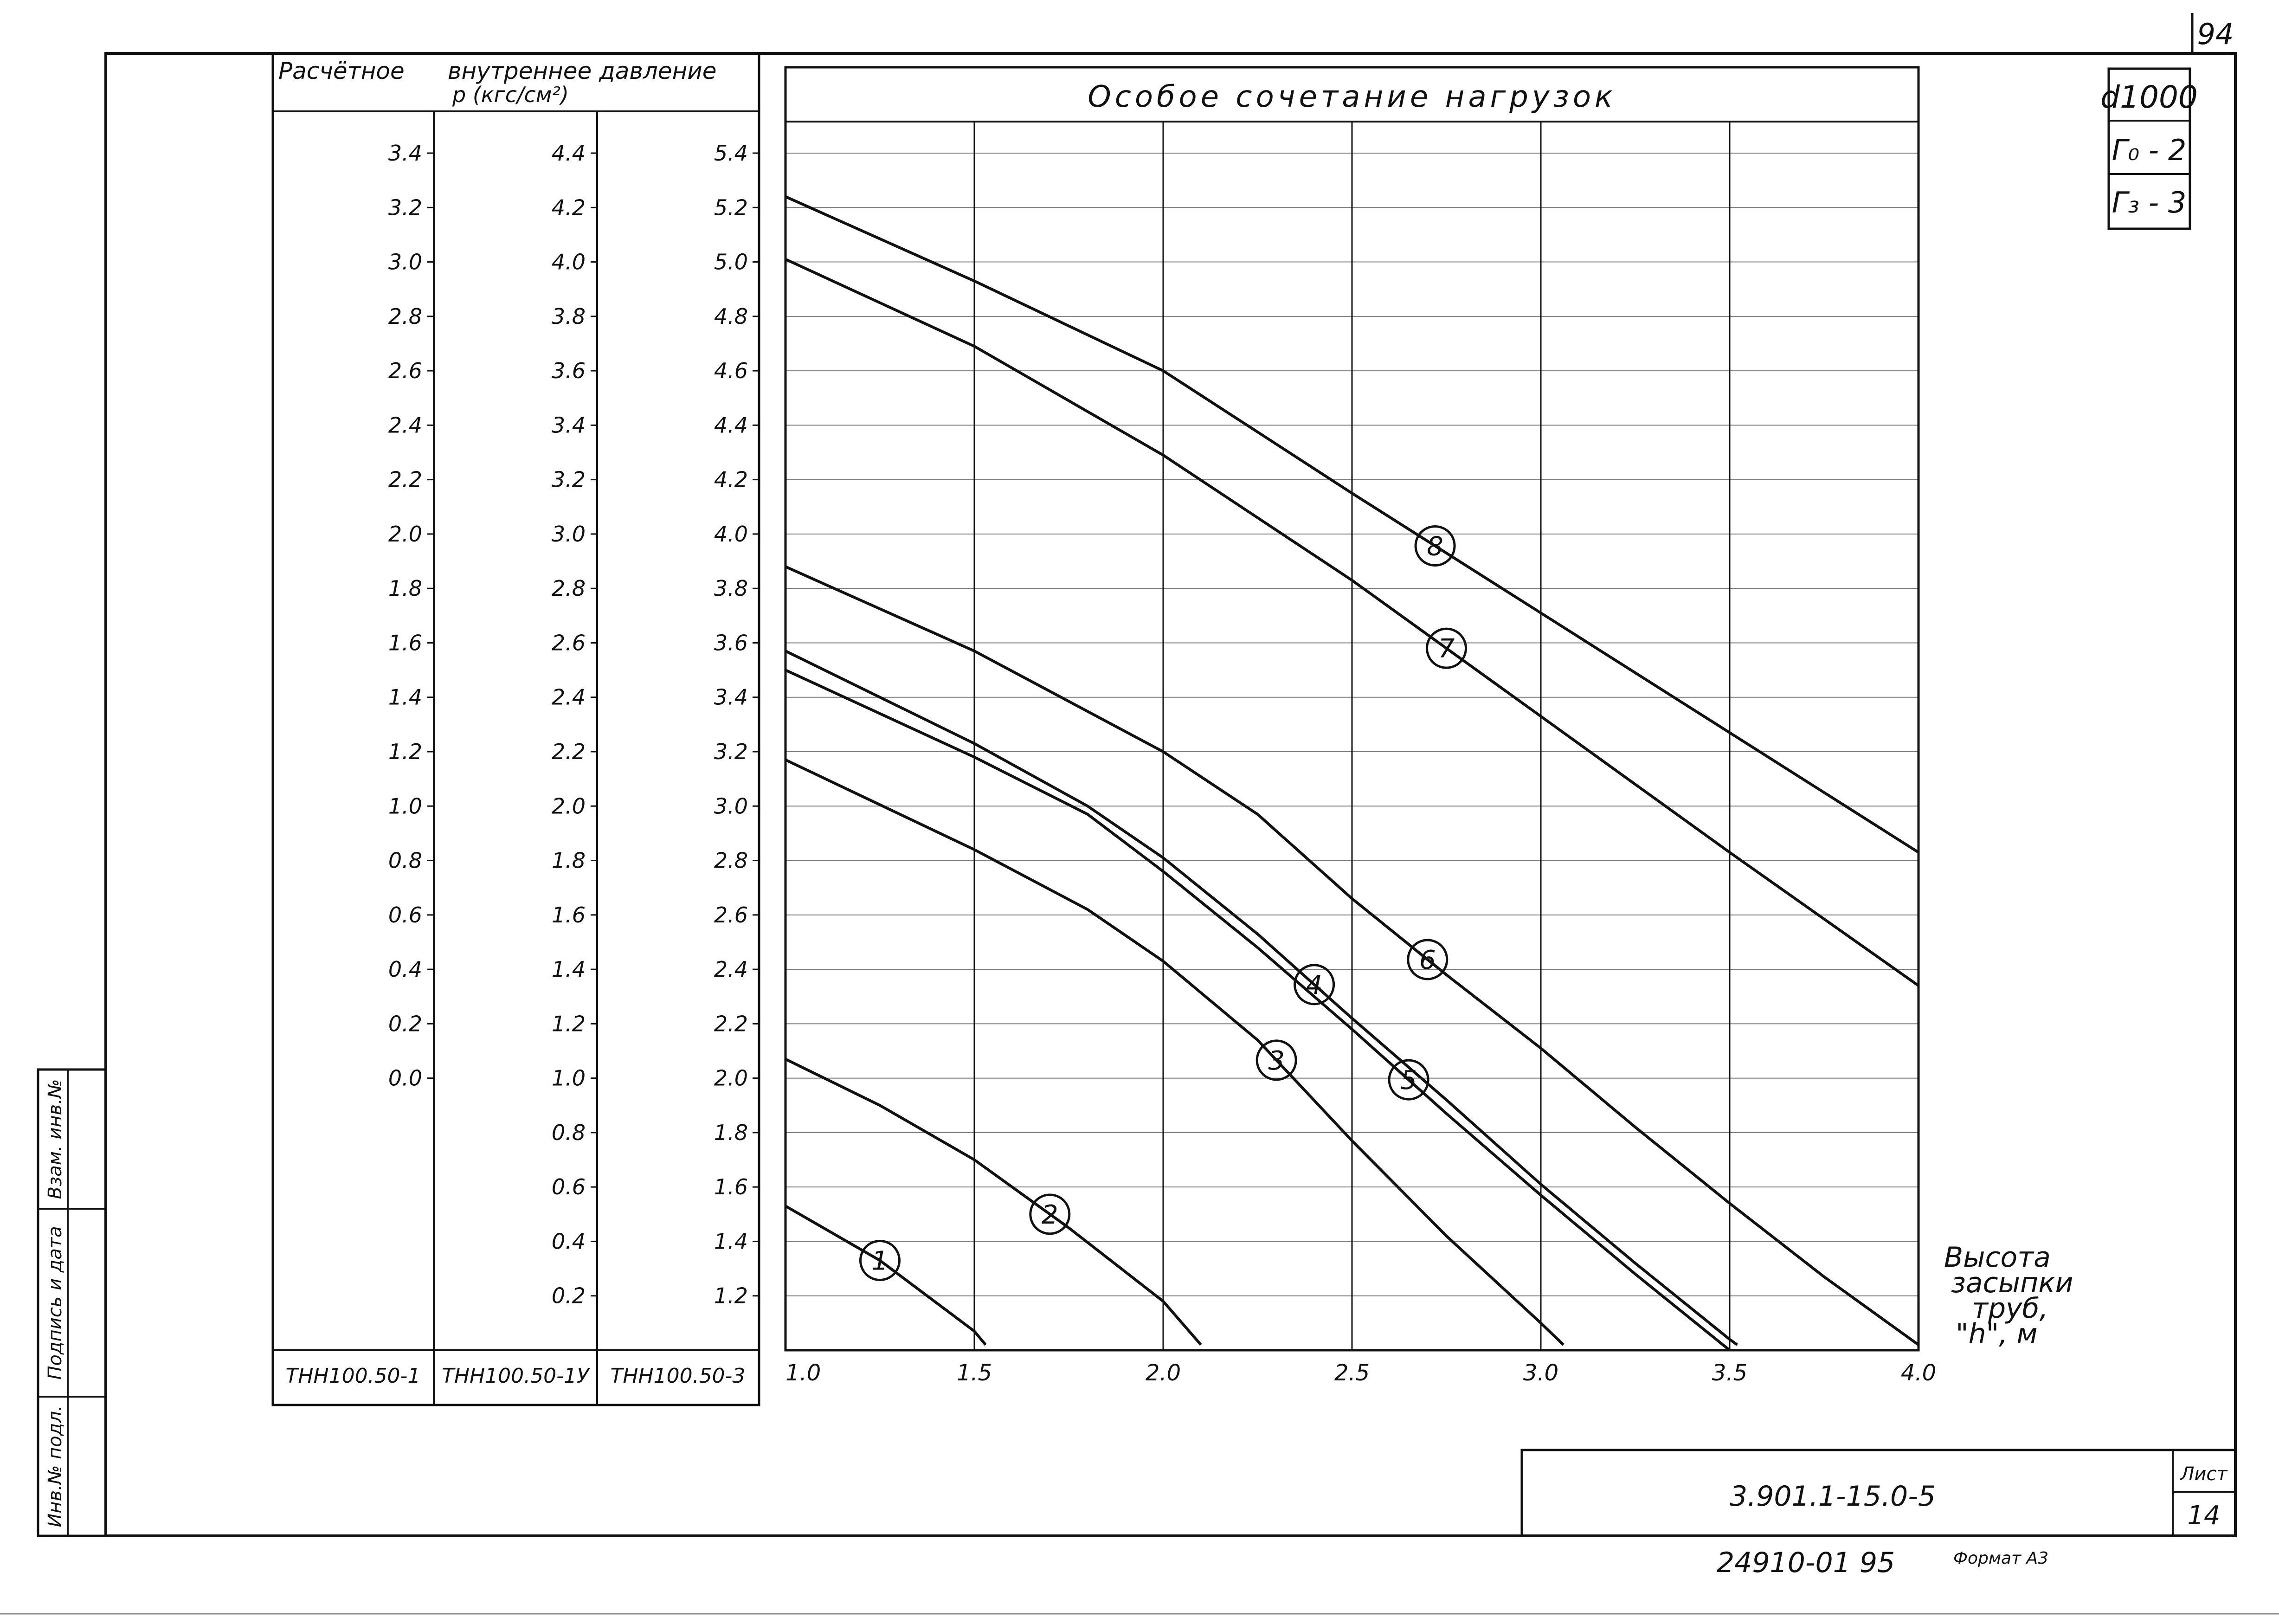 The height and width of the screenshot is (1624, 2279). I want to click on table-footer-2: ТНН100.50-1У, so click(516, 1376).